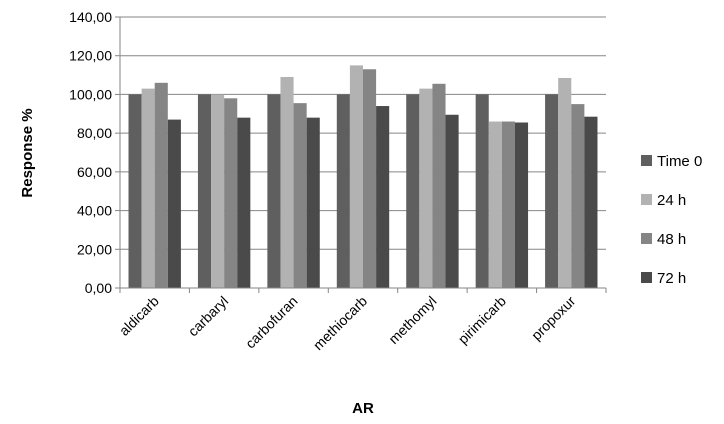 The width and height of the screenshot is (724, 424). What do you see at coordinates (287, 182) in the screenshot?
I see `bar-carbofuran-24-h` at bounding box center [287, 182].